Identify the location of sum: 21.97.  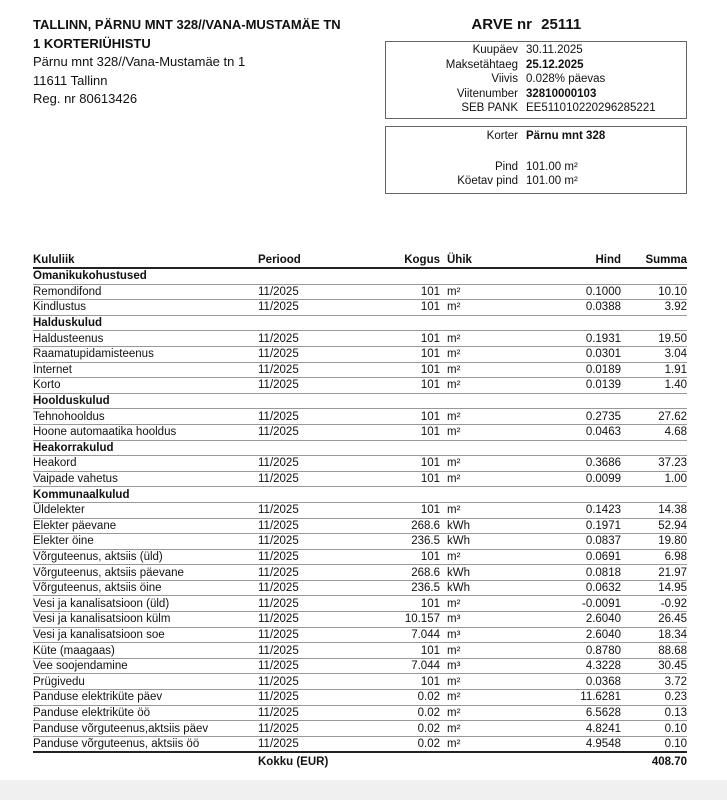
(654, 572).